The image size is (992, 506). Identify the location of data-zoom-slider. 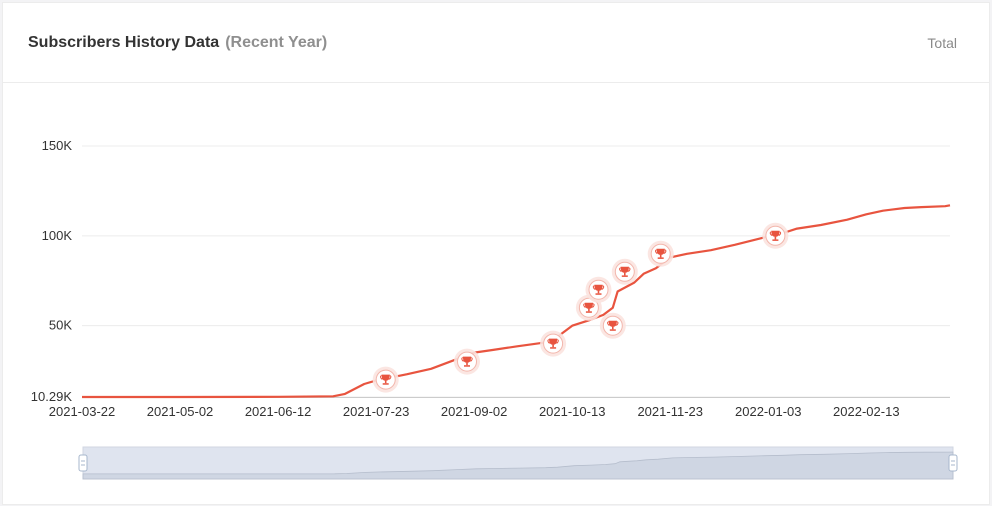
(518, 463).